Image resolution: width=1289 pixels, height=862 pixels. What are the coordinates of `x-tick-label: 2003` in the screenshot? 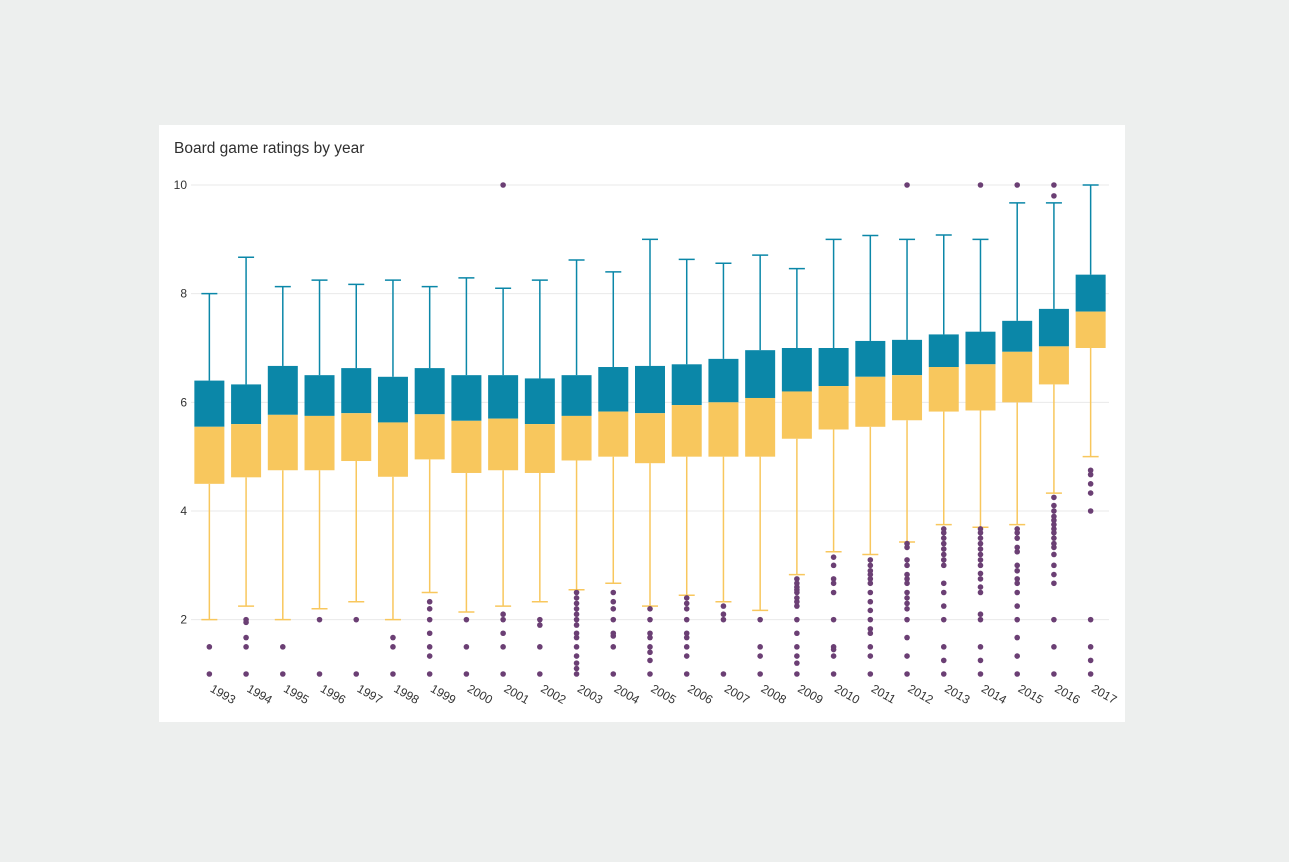 It's located at (590, 694).